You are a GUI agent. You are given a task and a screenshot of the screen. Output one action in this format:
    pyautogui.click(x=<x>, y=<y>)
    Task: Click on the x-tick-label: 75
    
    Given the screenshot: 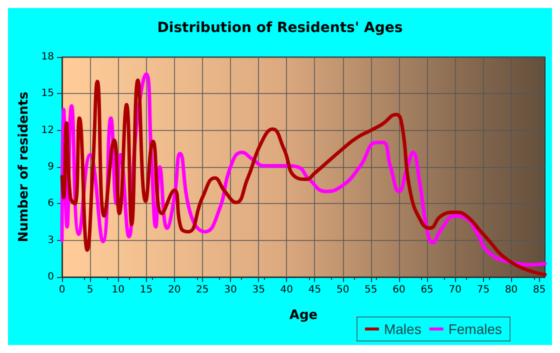 What is the action you would take?
    pyautogui.click(x=483, y=290)
    